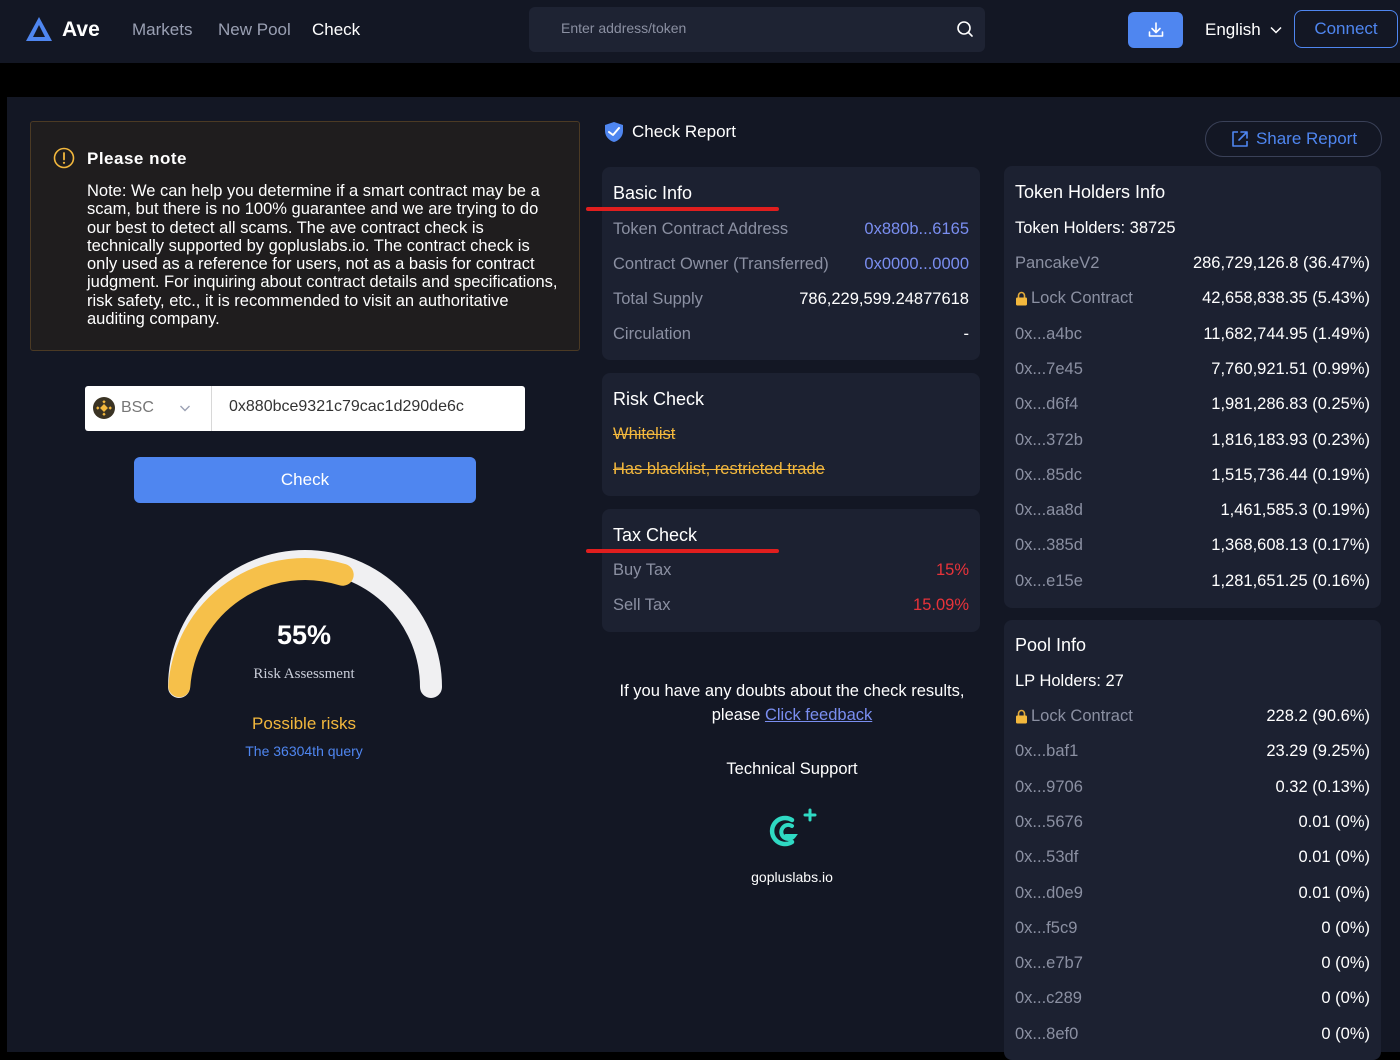 This screenshot has width=1400, height=1060. I want to click on lp-holder-value: 0.32 (0.13%), so click(1322, 786).